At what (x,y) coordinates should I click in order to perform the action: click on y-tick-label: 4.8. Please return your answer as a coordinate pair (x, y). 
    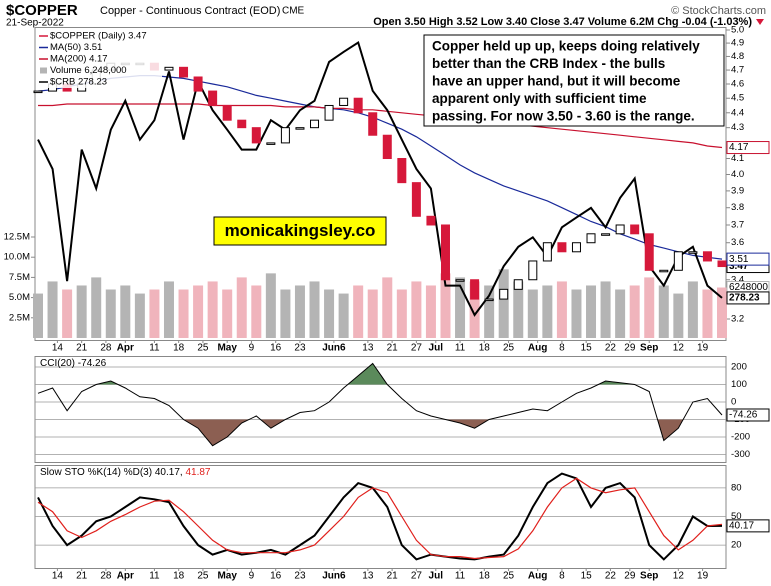
    Looking at the image, I should click on (737, 56).